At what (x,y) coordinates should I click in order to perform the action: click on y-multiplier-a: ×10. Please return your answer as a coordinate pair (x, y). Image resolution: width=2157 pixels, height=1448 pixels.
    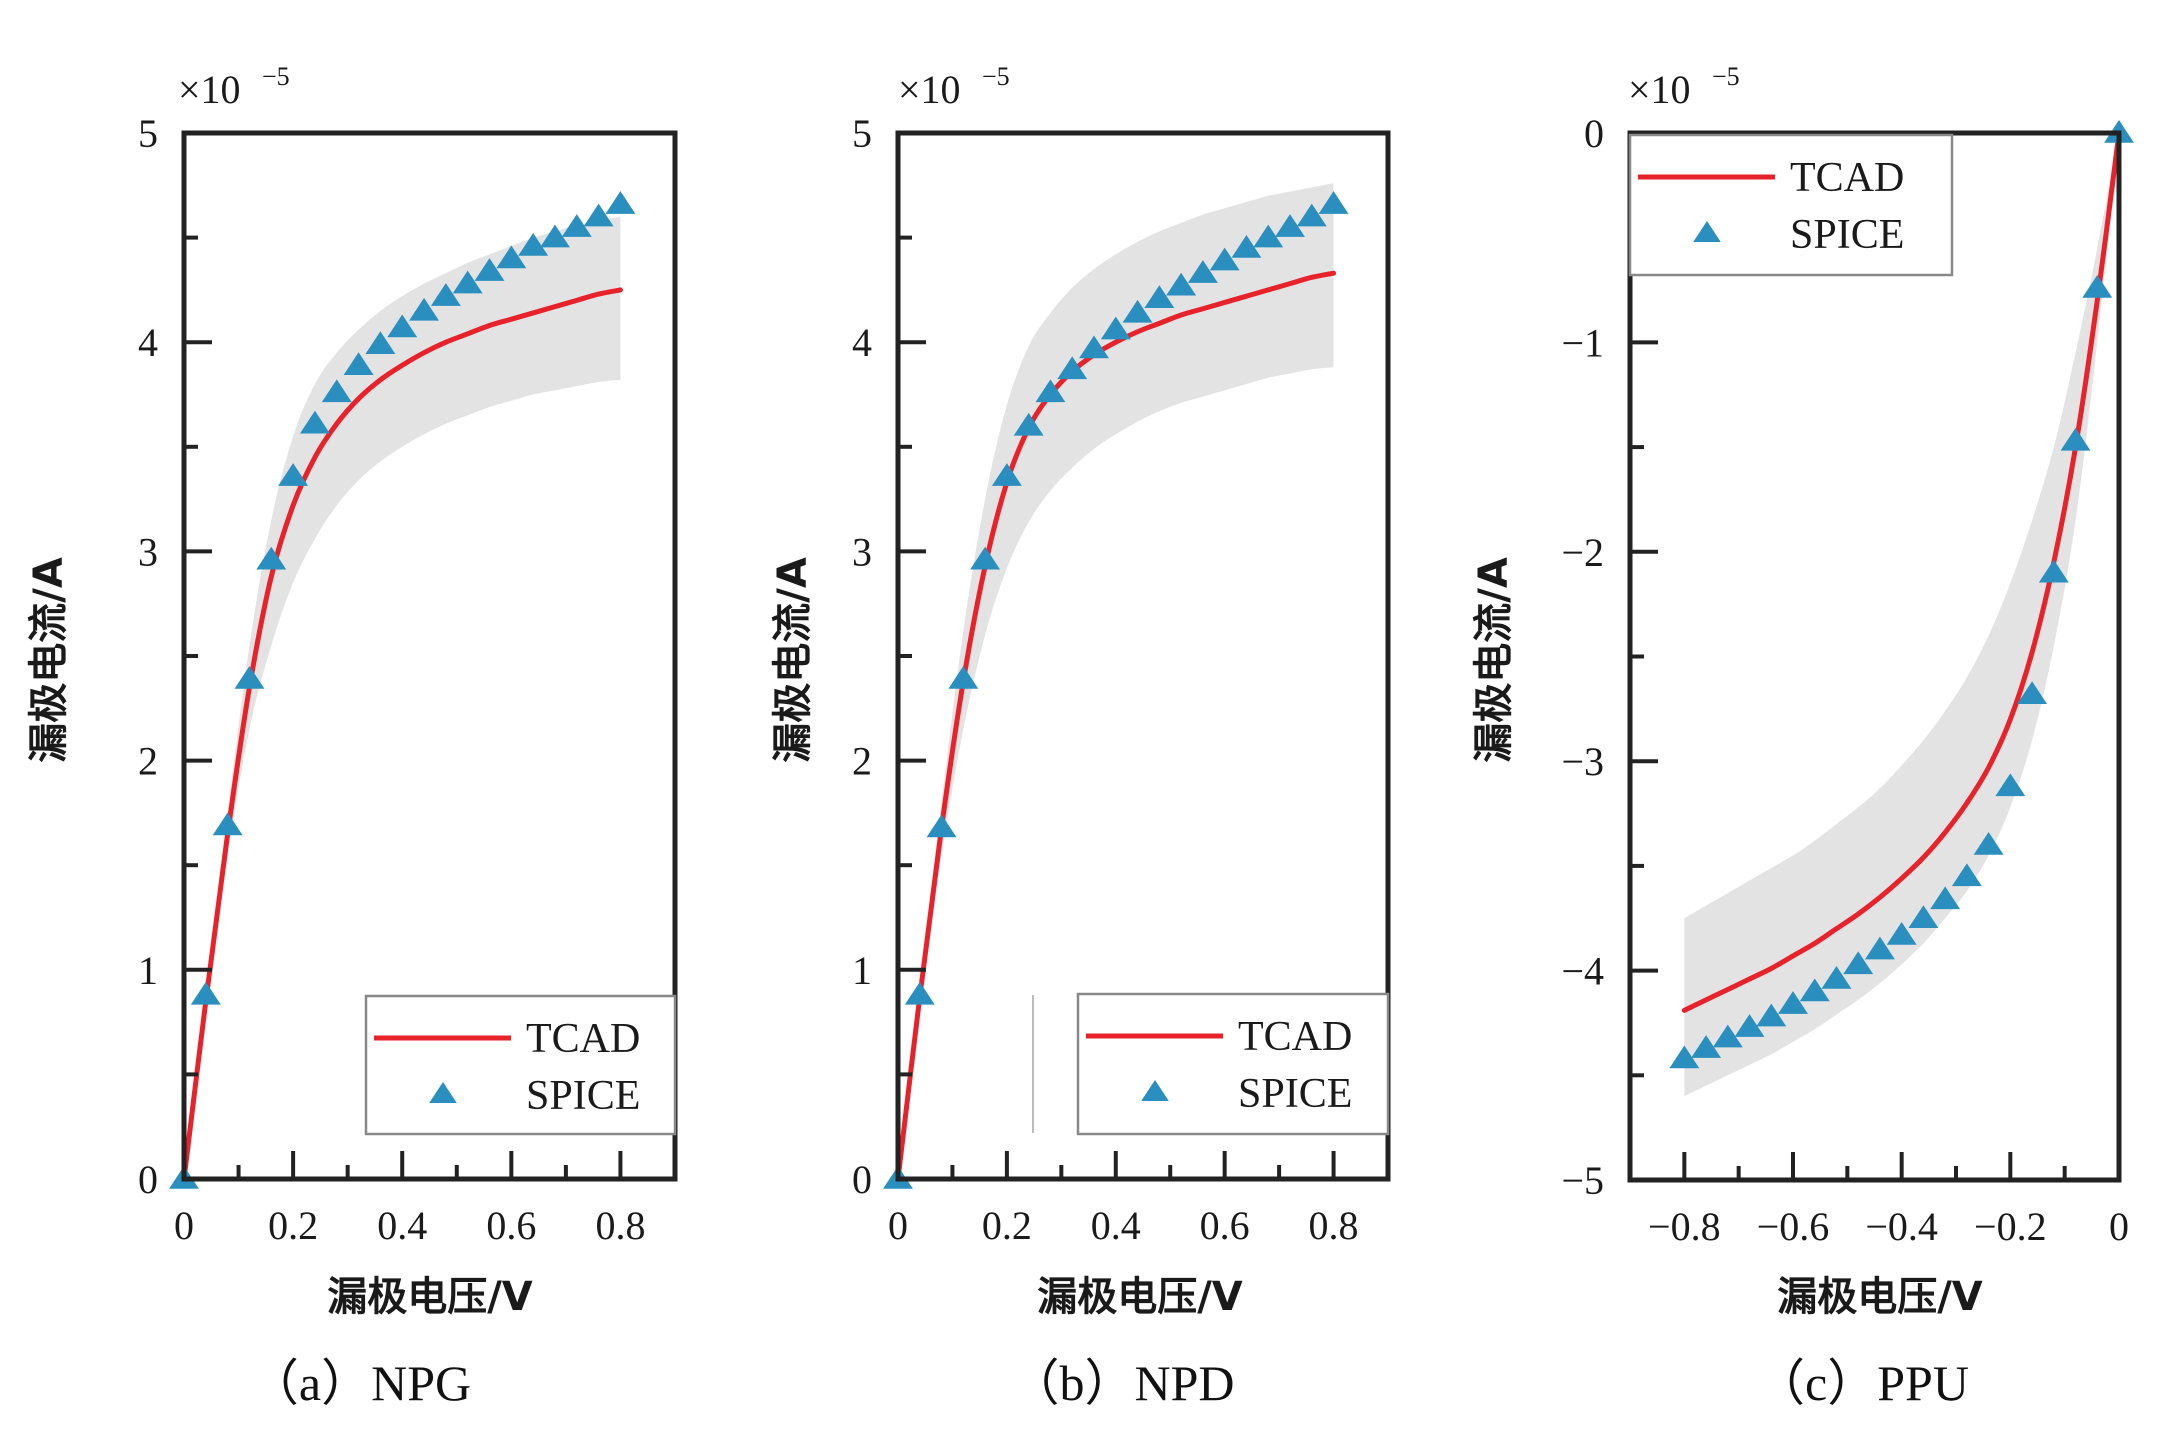
    Looking at the image, I should click on (209, 89).